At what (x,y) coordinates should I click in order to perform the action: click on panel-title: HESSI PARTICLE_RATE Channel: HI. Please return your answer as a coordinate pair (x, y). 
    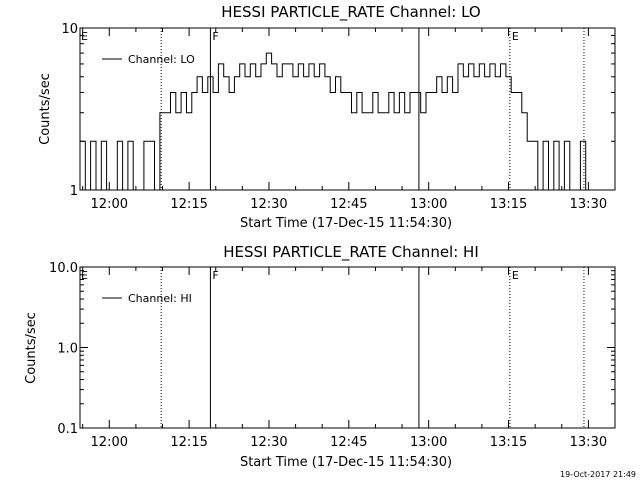
    Looking at the image, I should click on (351, 252).